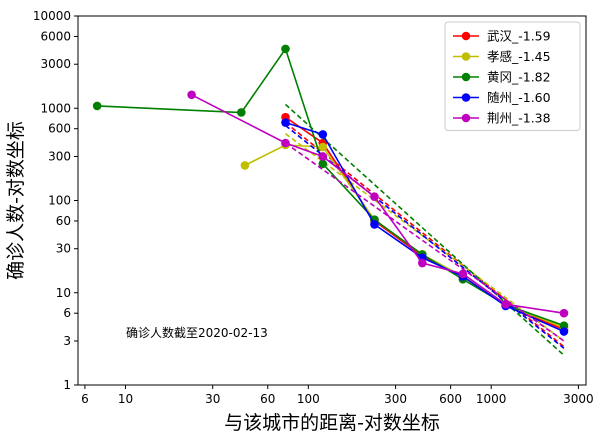  What do you see at coordinates (59, 201) in the screenshot?
I see `y-tick-label: 100` at bounding box center [59, 201].